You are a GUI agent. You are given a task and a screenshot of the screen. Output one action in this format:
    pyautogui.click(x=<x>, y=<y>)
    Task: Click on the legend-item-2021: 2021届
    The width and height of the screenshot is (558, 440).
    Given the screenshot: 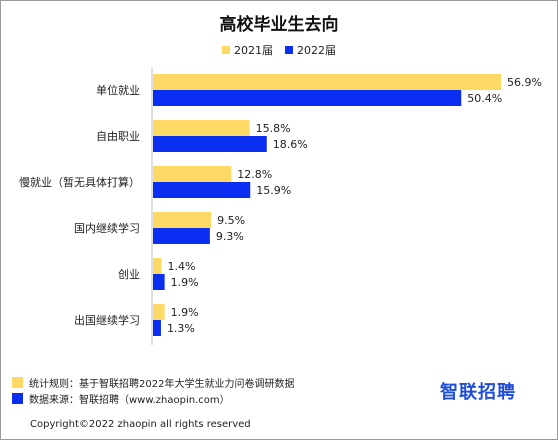 What is the action you would take?
    pyautogui.click(x=247, y=50)
    